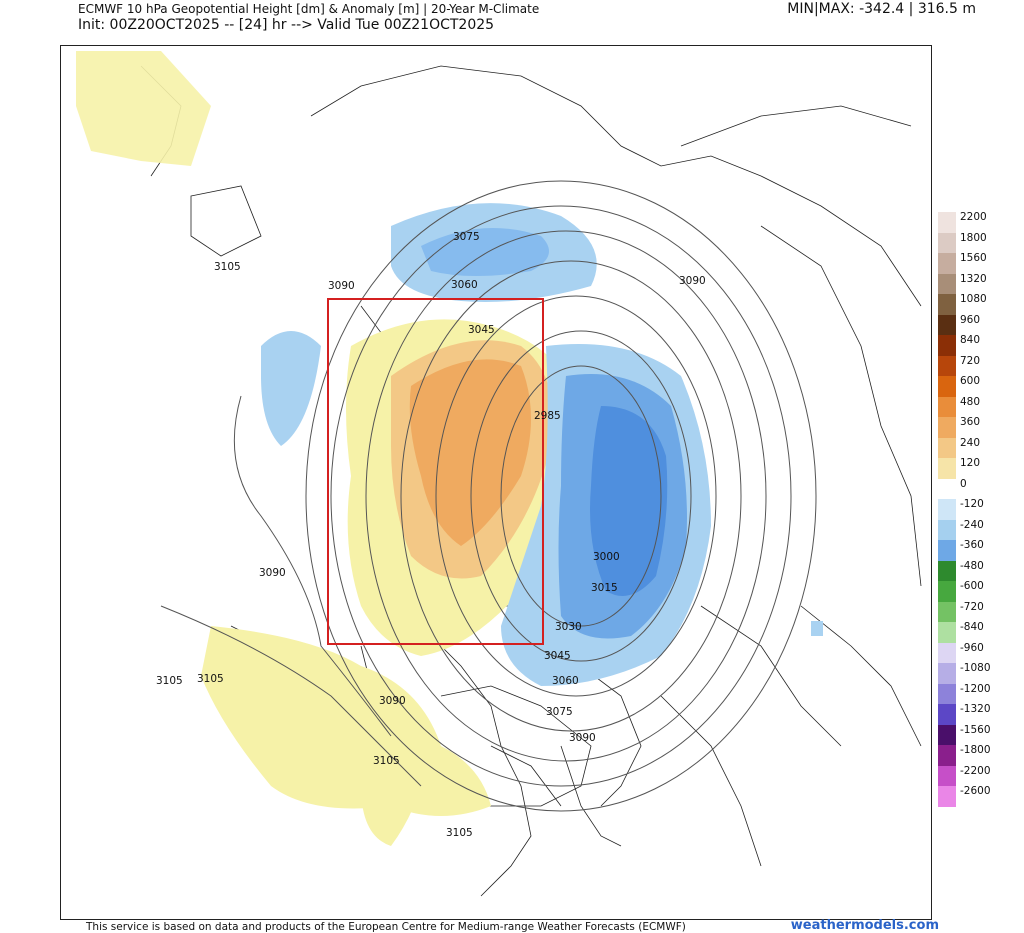 The height and width of the screenshot is (933, 1024). I want to click on legend-row: -360, so click(979, 550).